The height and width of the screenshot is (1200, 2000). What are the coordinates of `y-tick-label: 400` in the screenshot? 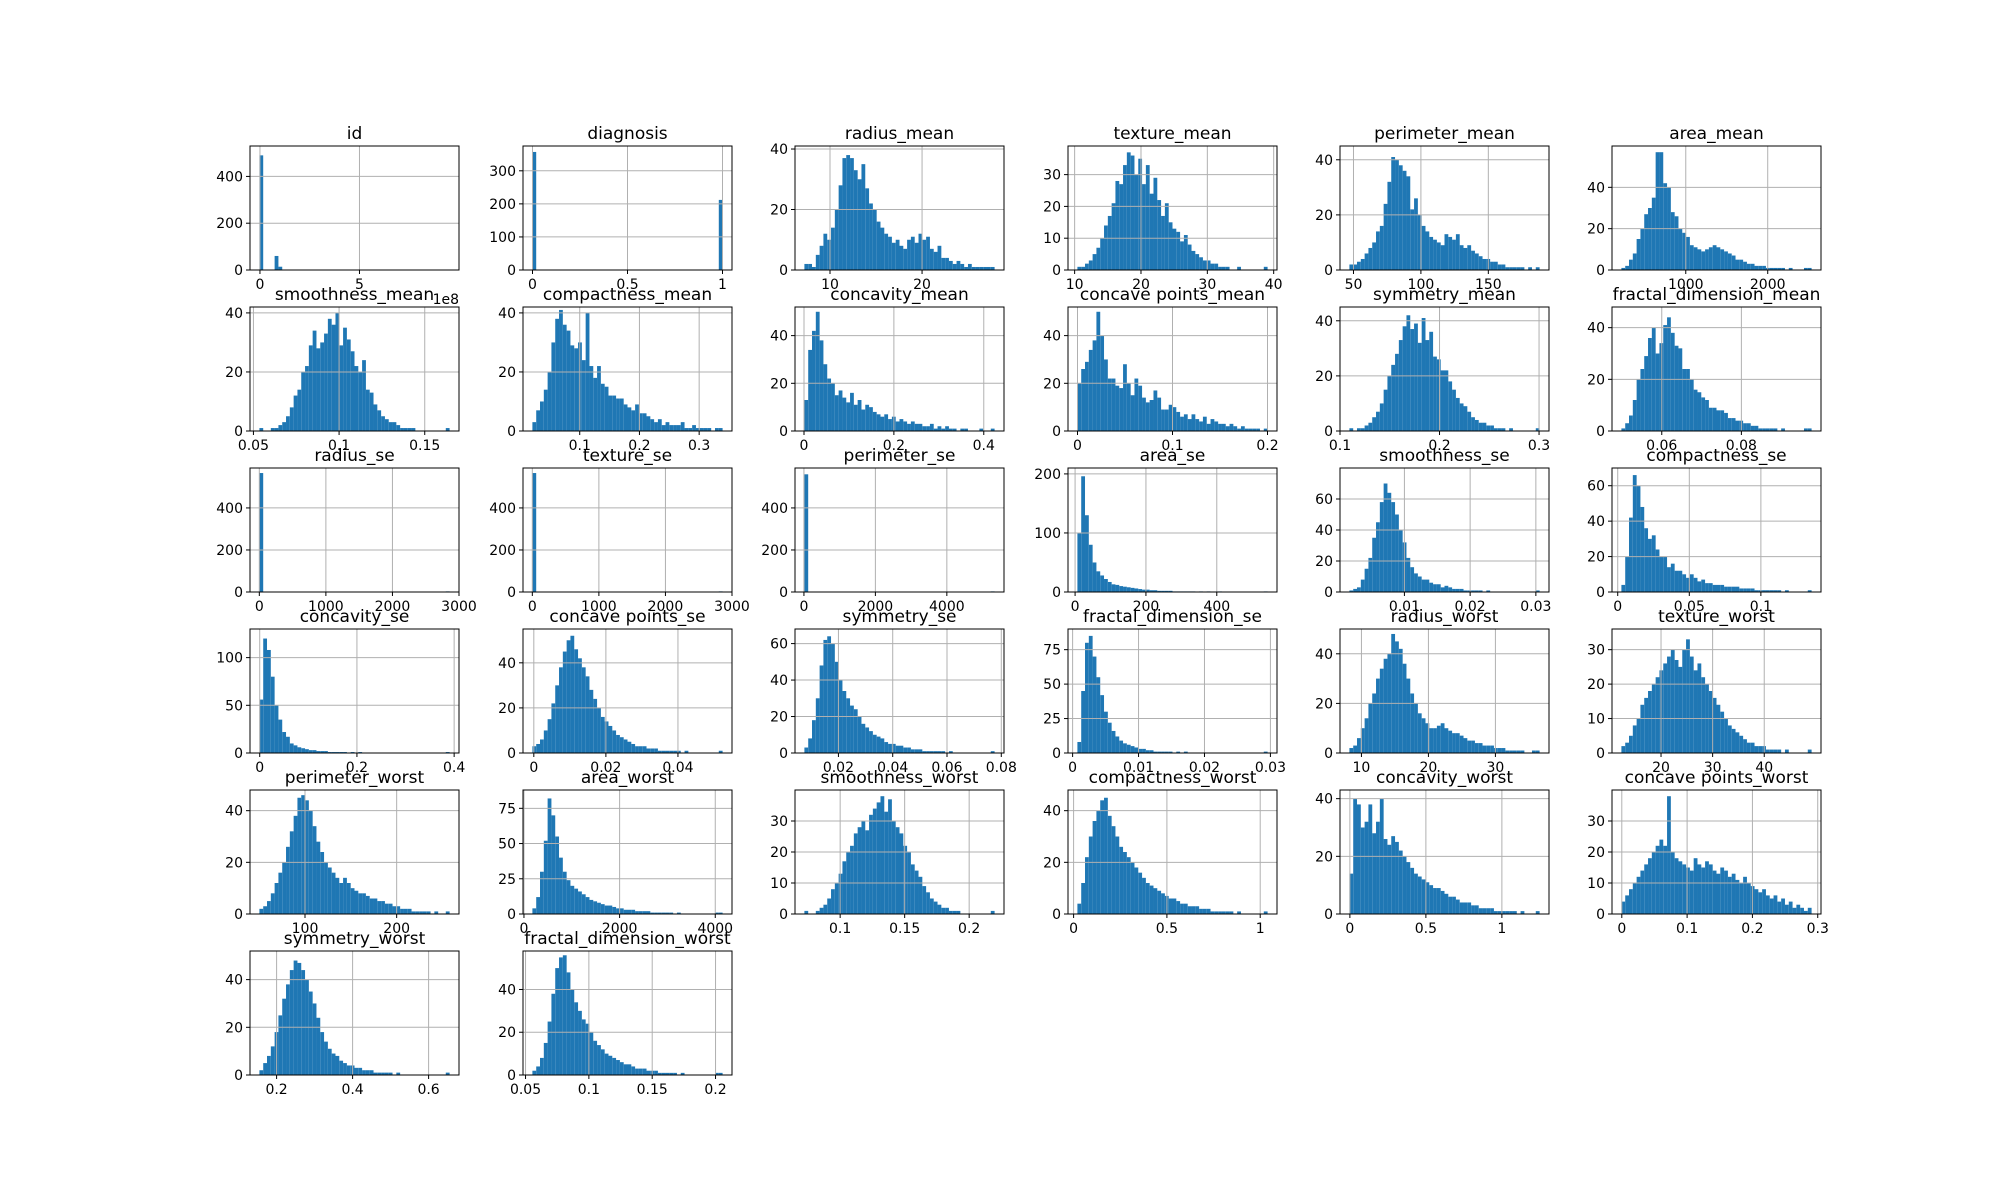 It's located at (774, 509).